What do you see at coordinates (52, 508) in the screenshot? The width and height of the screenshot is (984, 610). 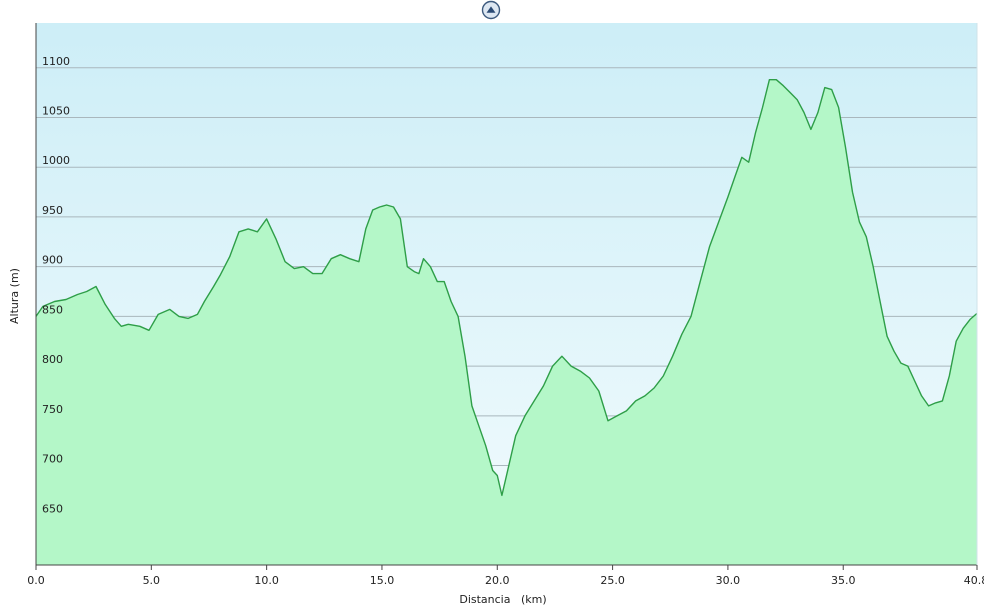 I see `y-tick-label: 650` at bounding box center [52, 508].